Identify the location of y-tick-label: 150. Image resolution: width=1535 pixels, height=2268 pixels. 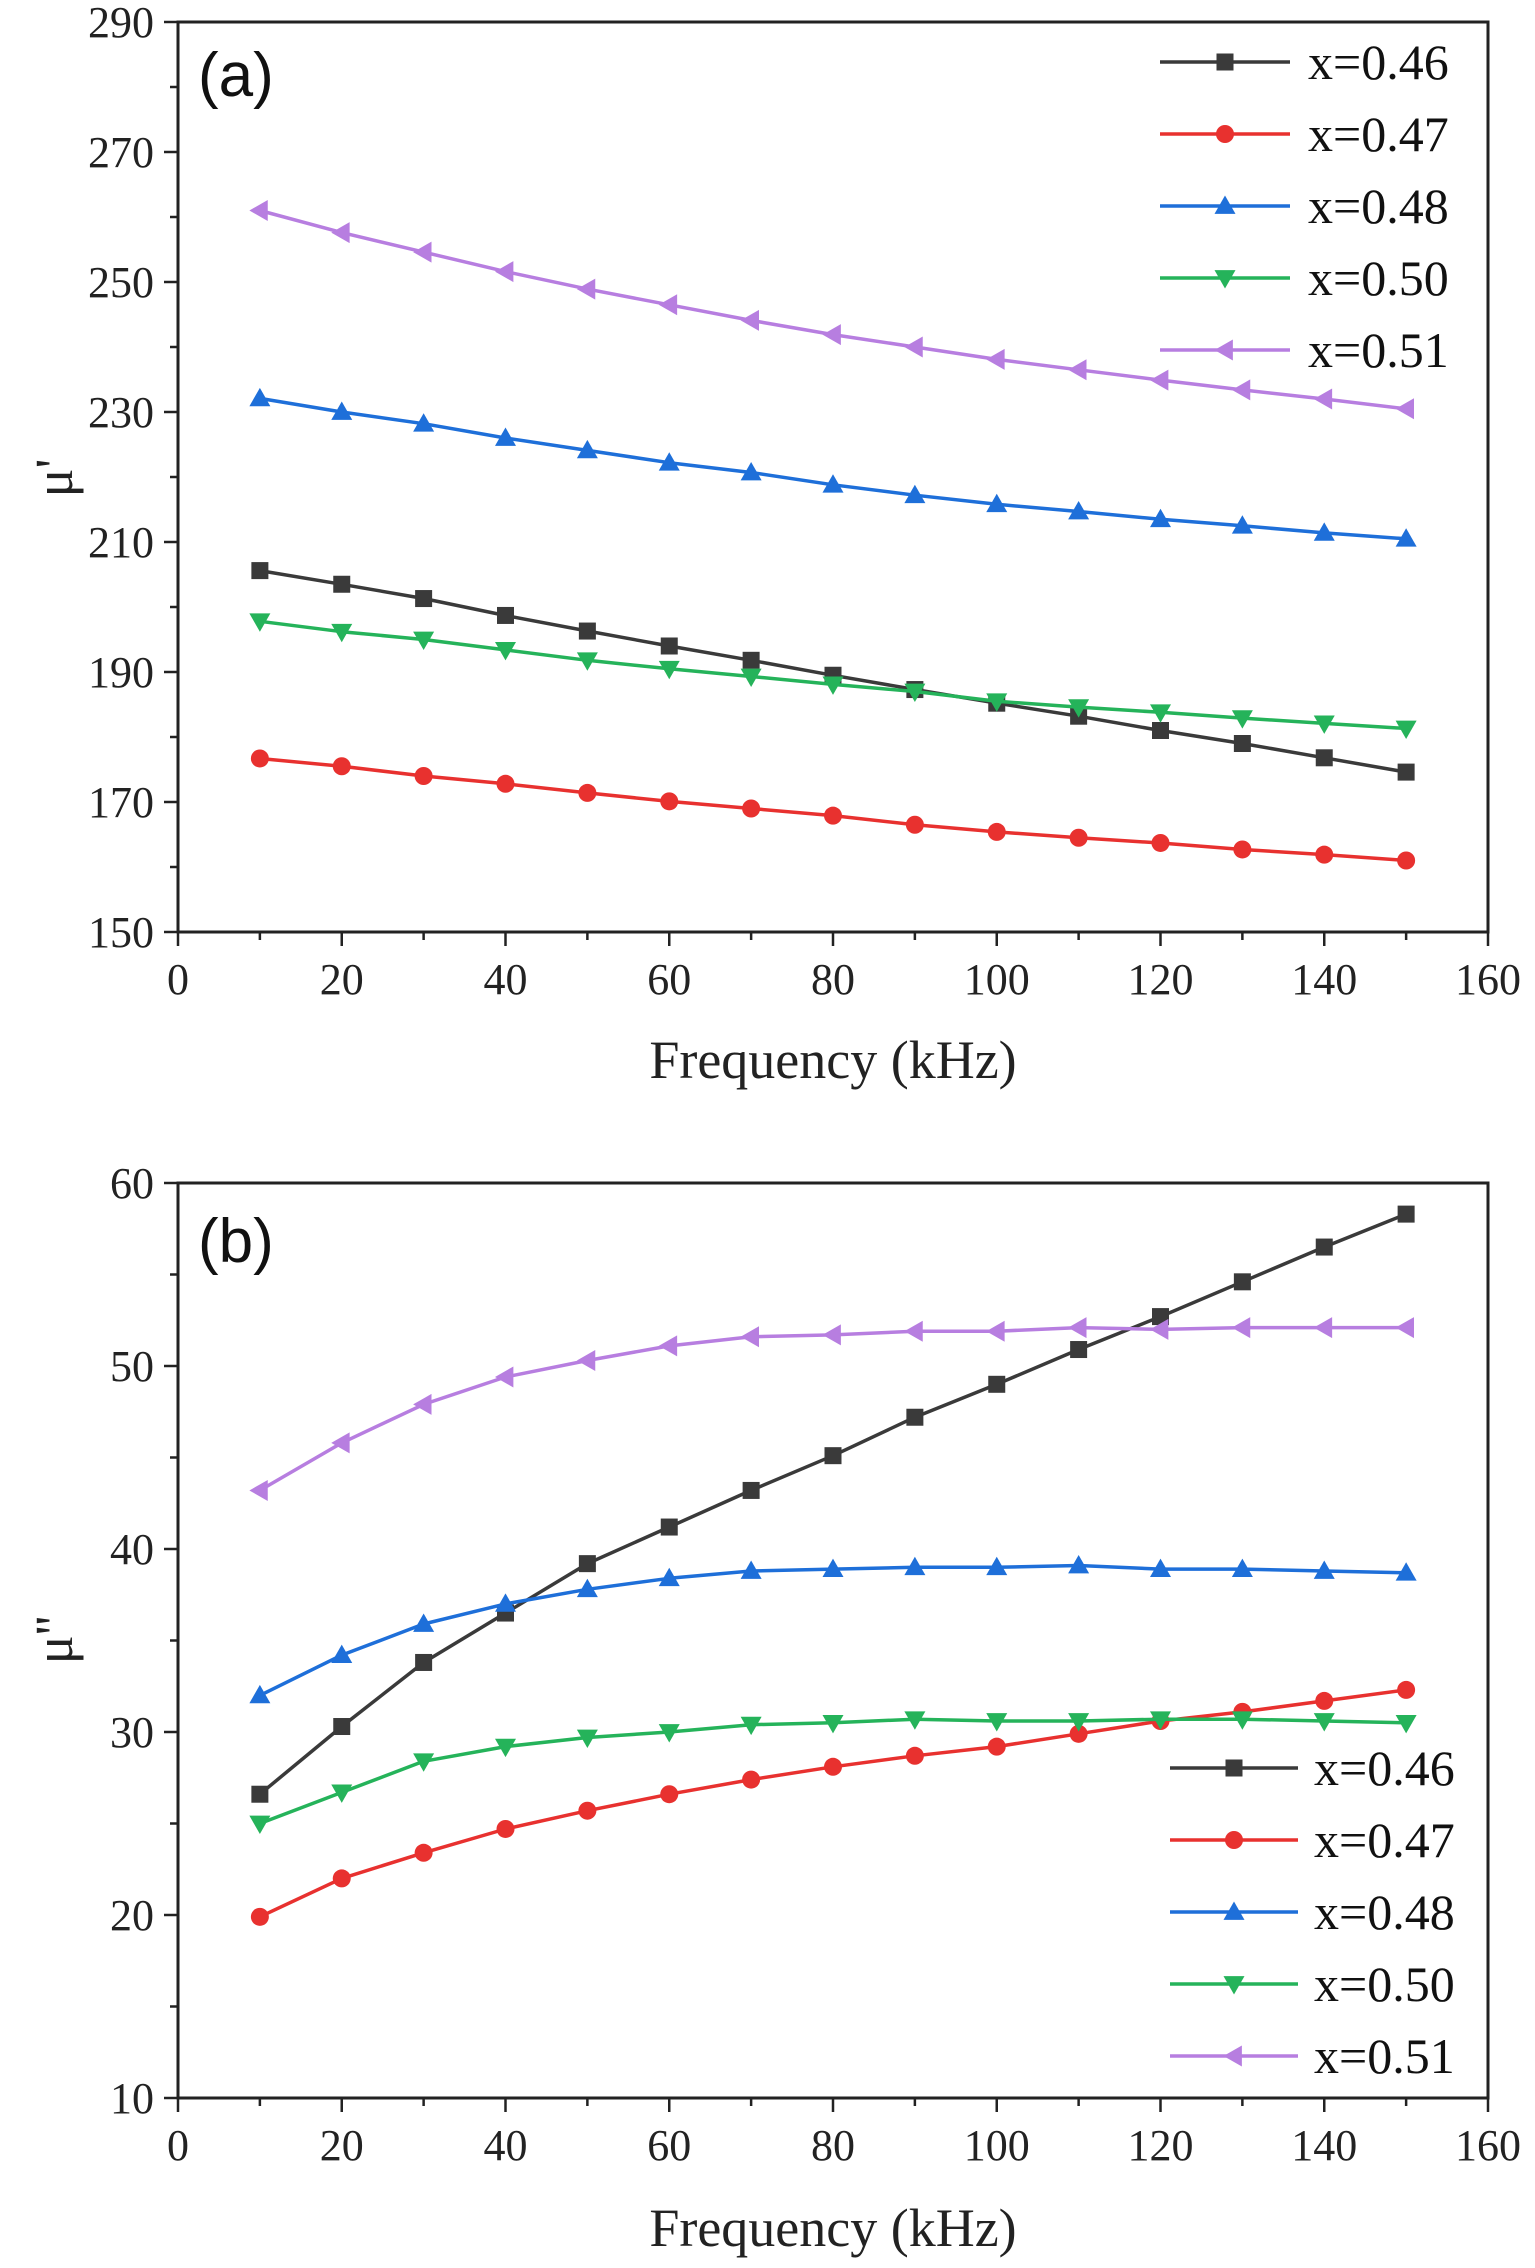
(121, 932).